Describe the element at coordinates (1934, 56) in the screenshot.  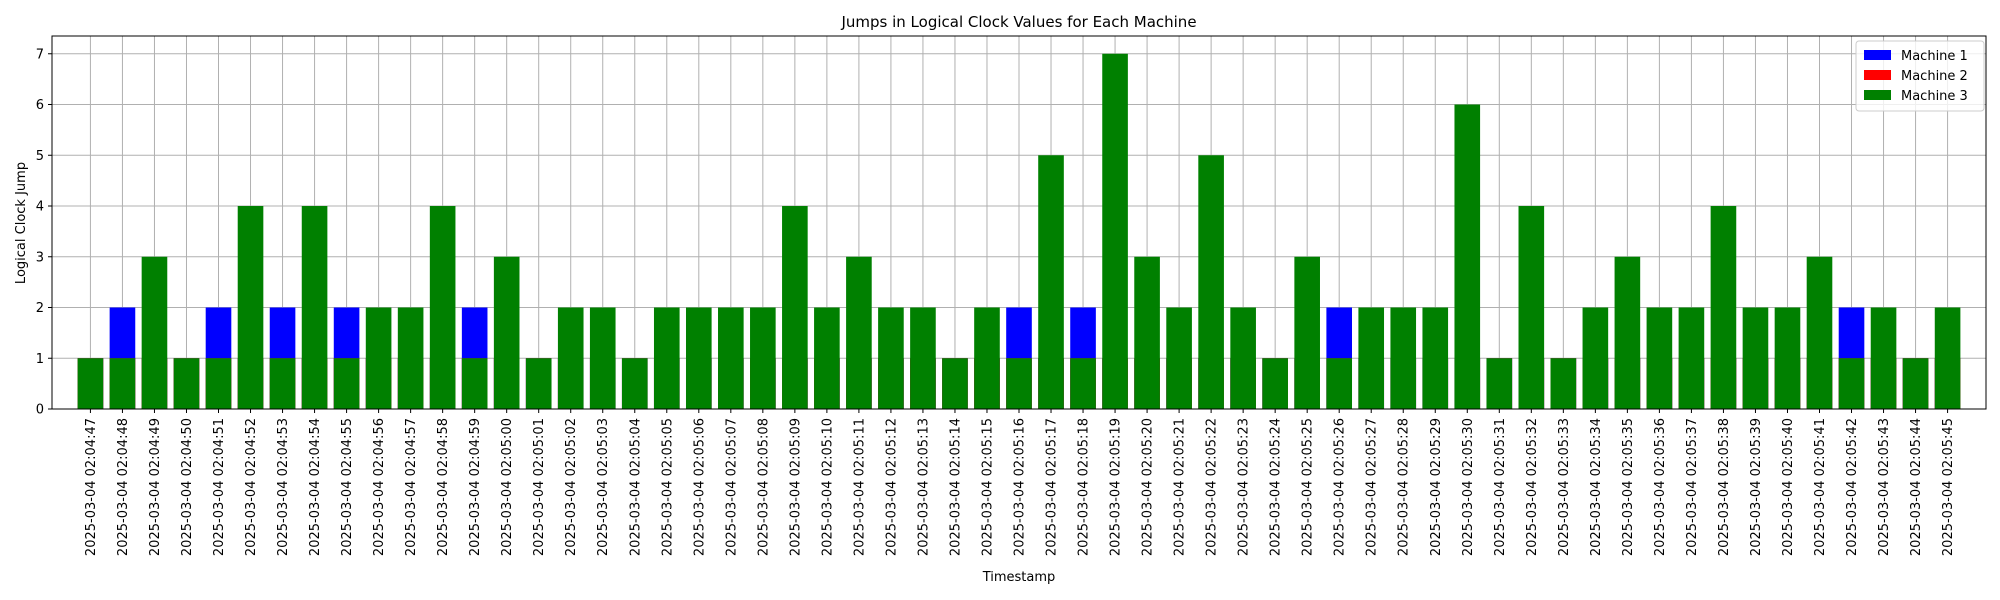
I see `legend-label: Machine 1` at that location.